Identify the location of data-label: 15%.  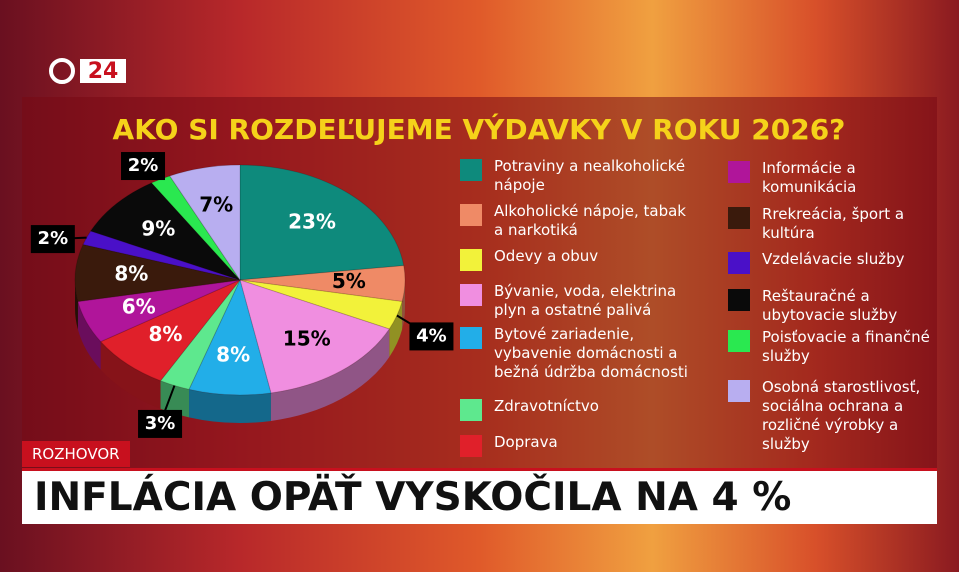
(307, 338).